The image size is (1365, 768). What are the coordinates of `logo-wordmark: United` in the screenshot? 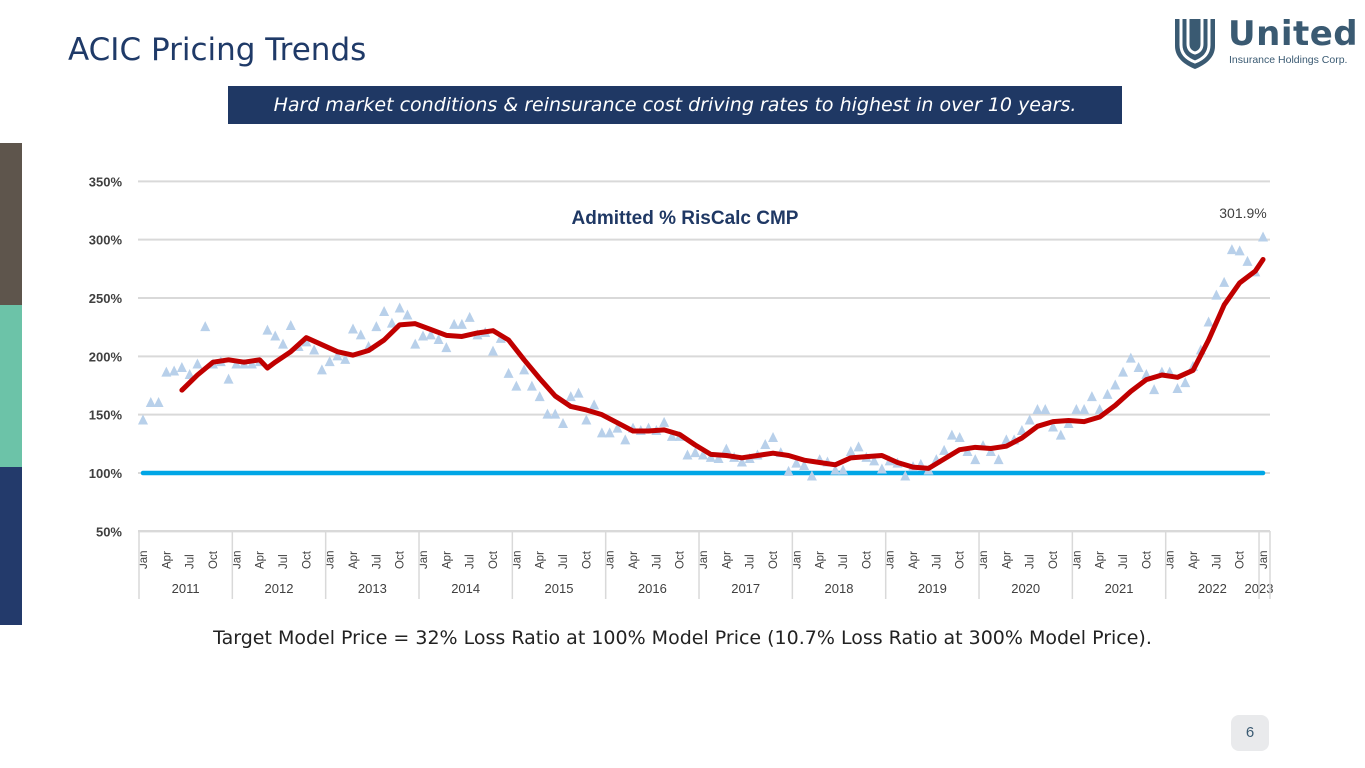 It's located at (1293, 34).